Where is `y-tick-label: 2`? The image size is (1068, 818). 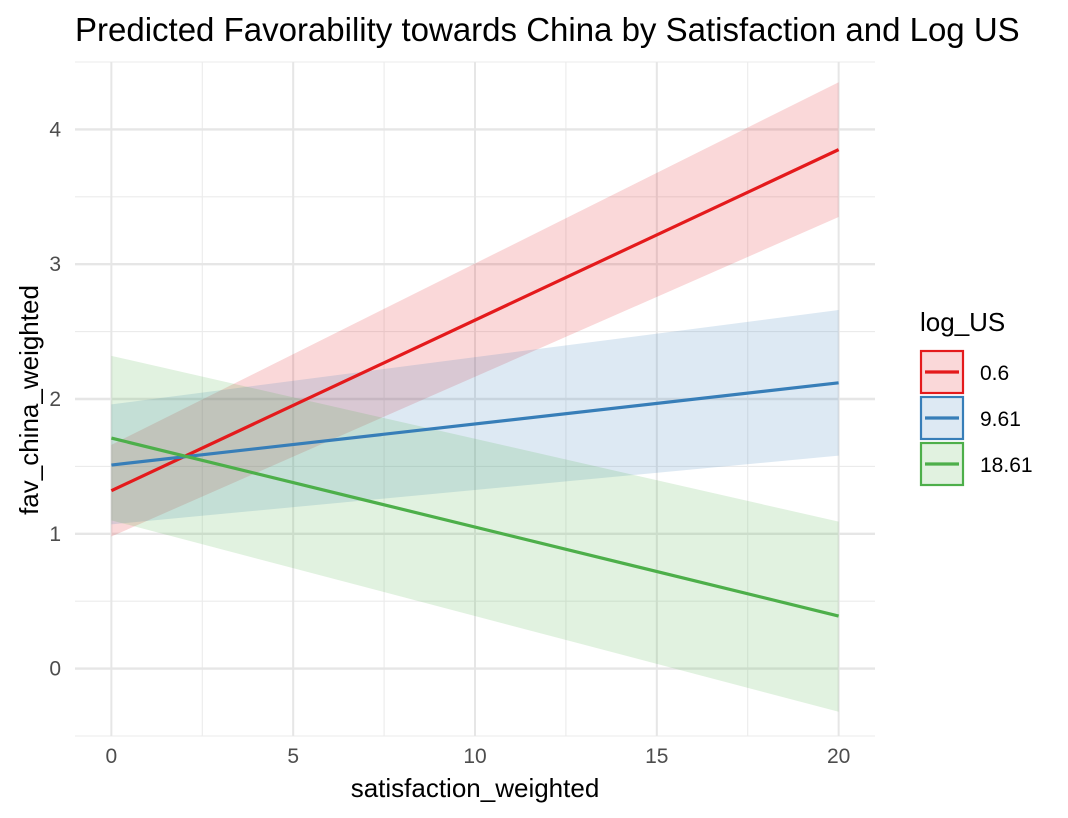
y-tick-label: 2 is located at coordinates (55, 399).